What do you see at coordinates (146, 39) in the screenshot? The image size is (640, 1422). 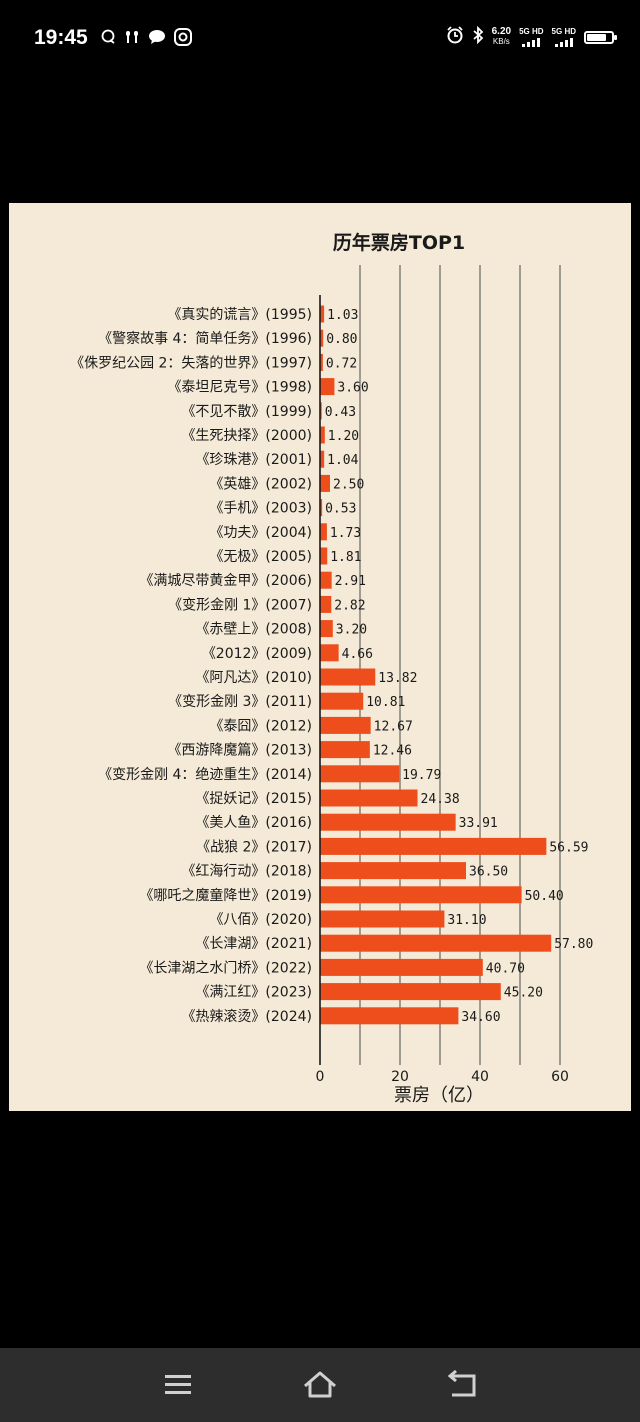 I see `notification-icons` at bounding box center [146, 39].